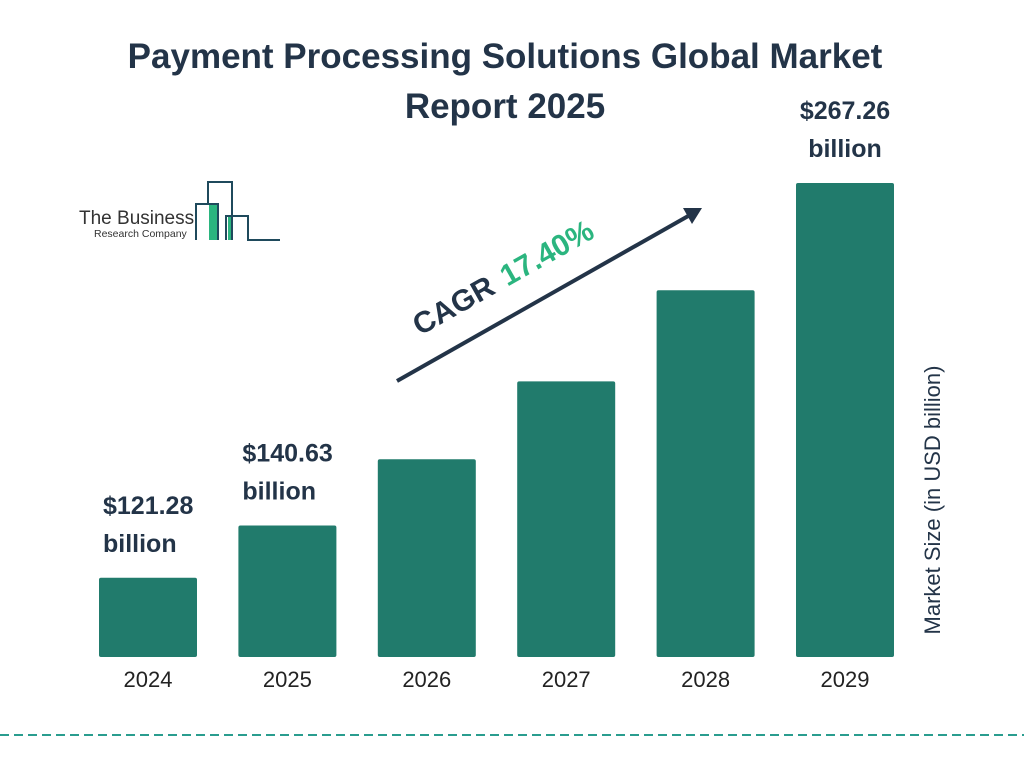 The image size is (1024, 768). Describe the element at coordinates (287, 591) in the screenshot. I see `bar-2025` at that location.